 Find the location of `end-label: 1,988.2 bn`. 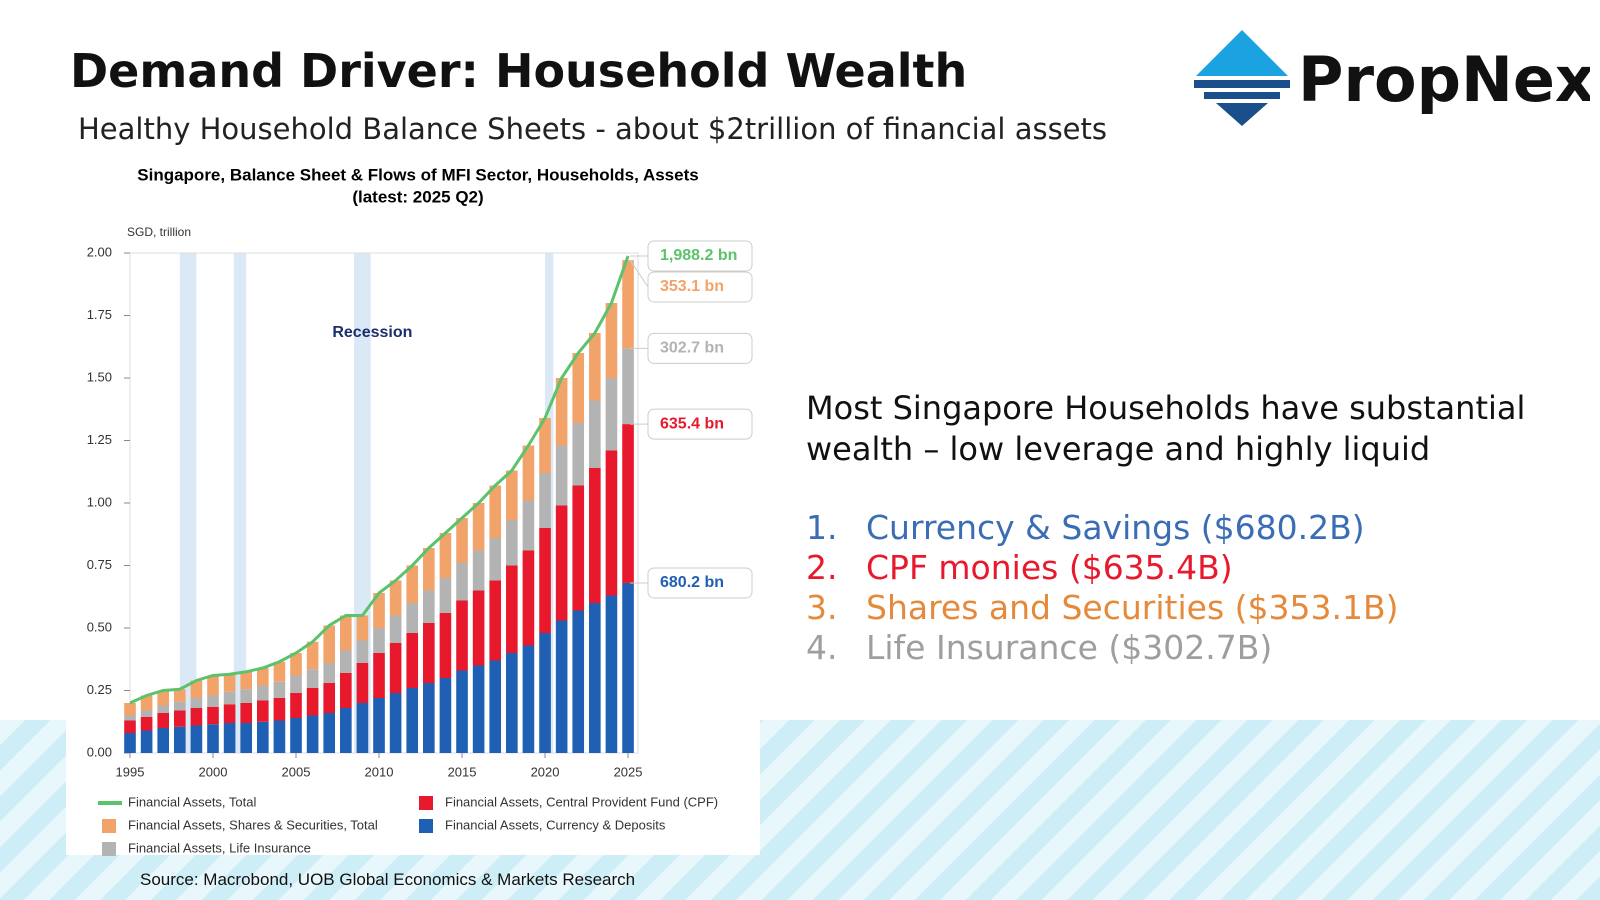

end-label: 1,988.2 bn is located at coordinates (698, 255).